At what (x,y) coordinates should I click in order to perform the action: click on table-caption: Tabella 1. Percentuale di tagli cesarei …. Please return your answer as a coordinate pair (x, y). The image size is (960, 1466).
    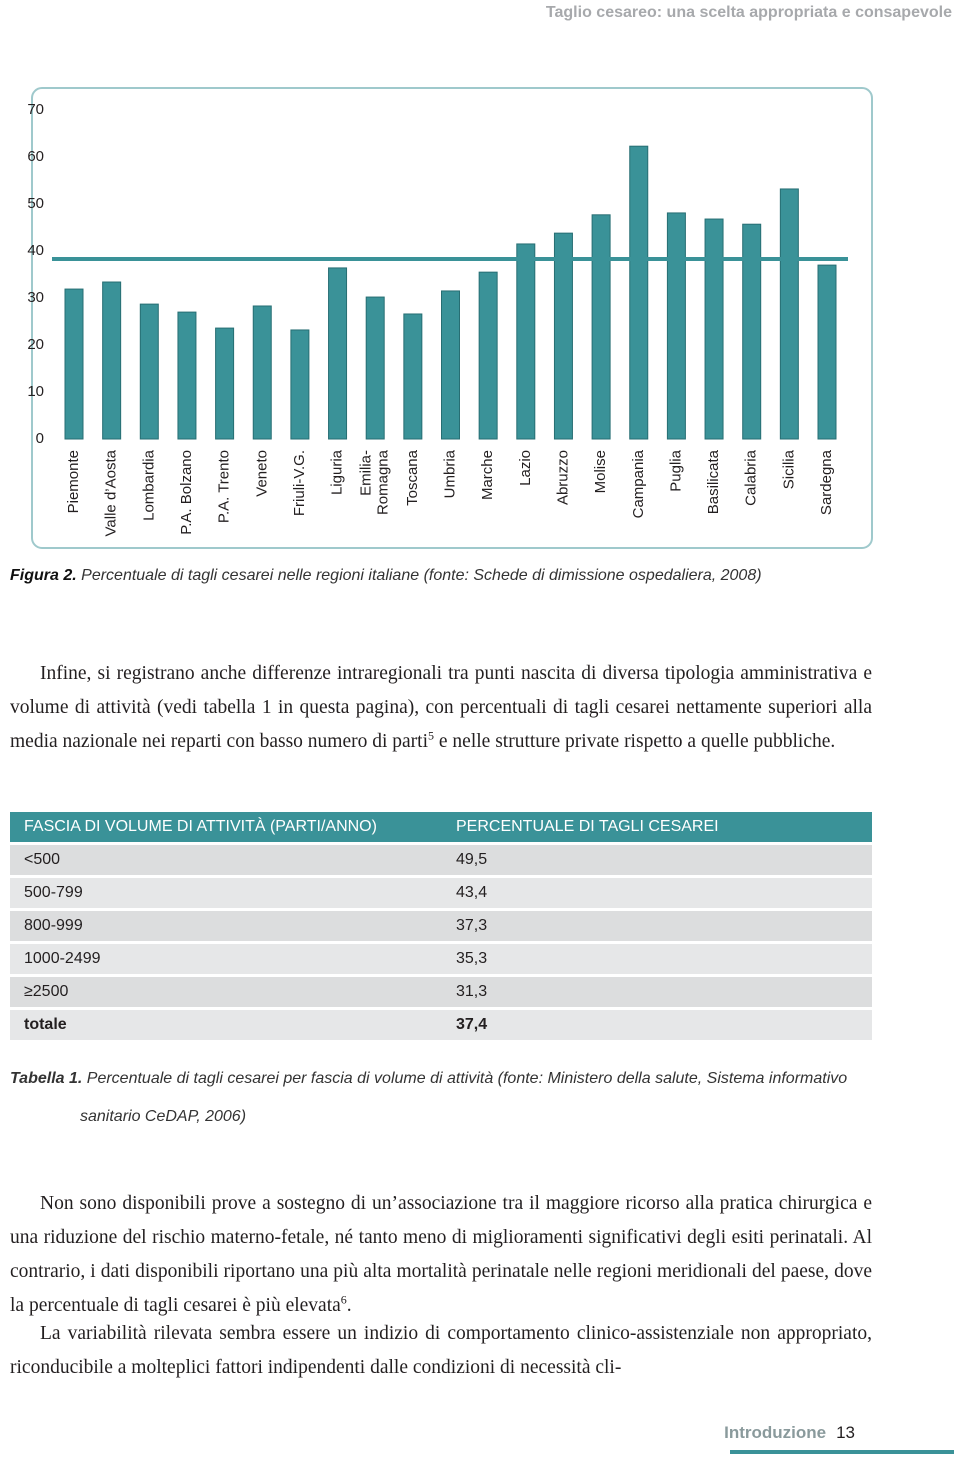
    Looking at the image, I should click on (446, 1098).